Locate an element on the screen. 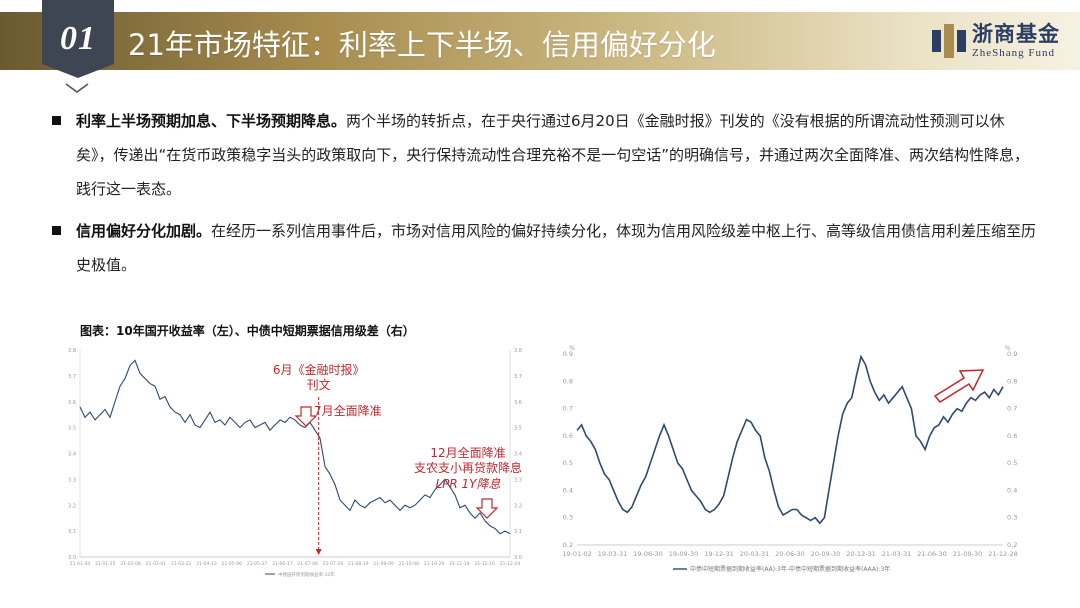 This screenshot has height=608, width=1080. page-title: 21年市场特征：利率上下半场、信用偏好分化 is located at coordinates (422, 45).